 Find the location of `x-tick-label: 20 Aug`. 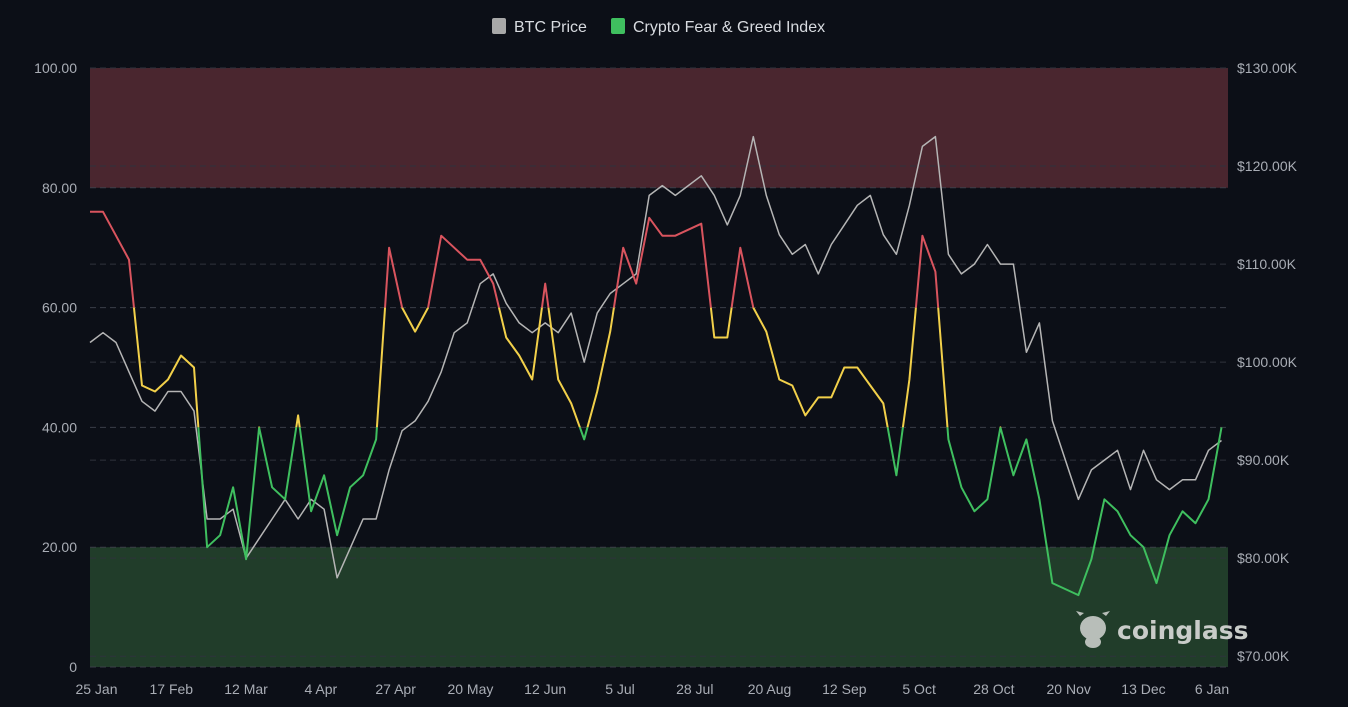

x-tick-label: 20 Aug is located at coordinates (770, 689).